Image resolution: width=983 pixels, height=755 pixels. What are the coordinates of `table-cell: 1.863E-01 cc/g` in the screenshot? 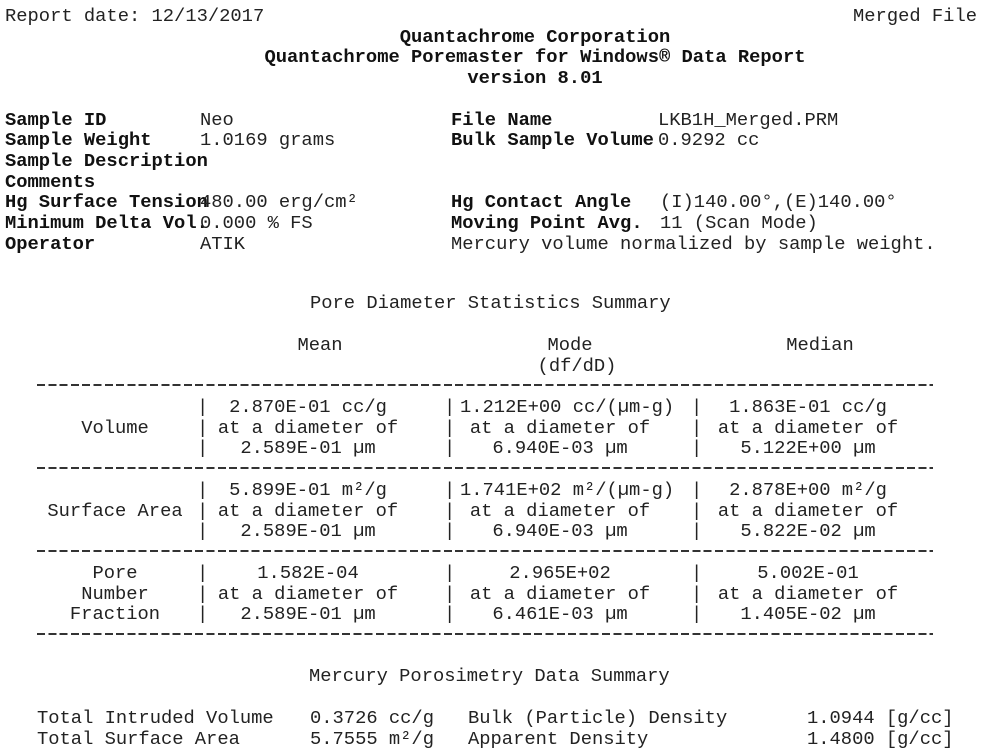 It's located at (808, 407).